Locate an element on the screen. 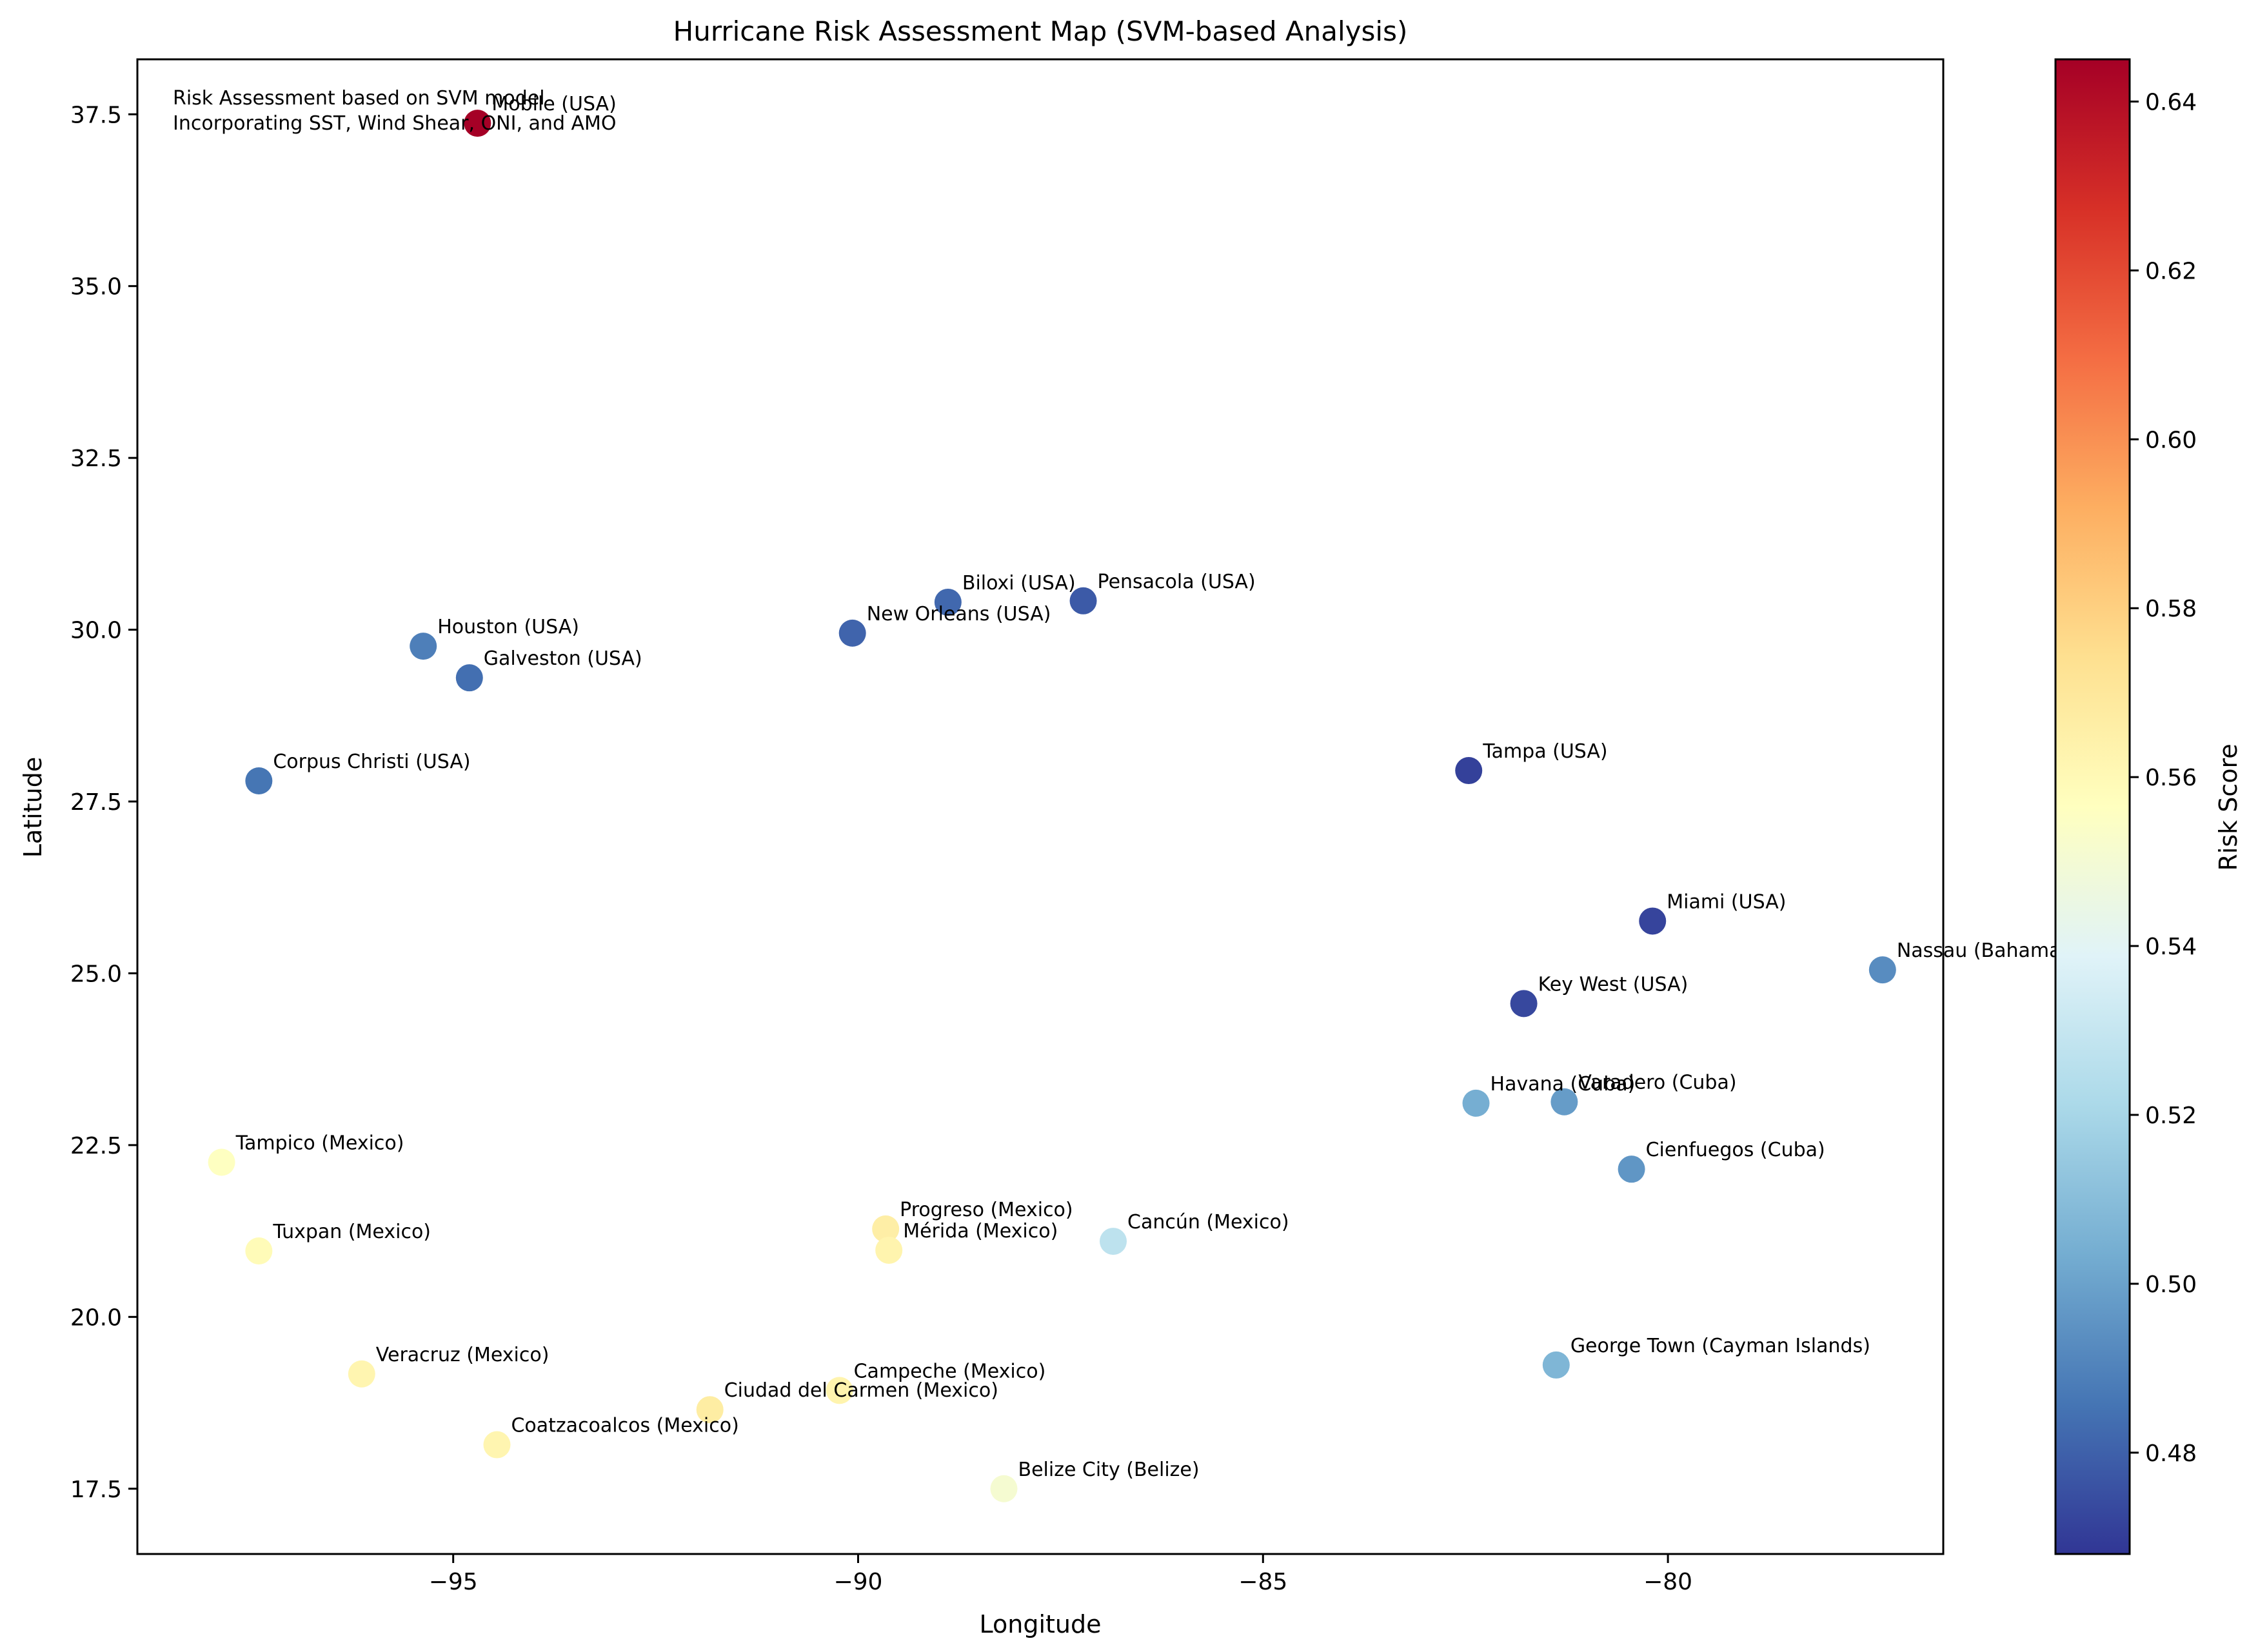 The height and width of the screenshot is (1652, 2258). y-axis-label: Latitude is located at coordinates (33, 808).